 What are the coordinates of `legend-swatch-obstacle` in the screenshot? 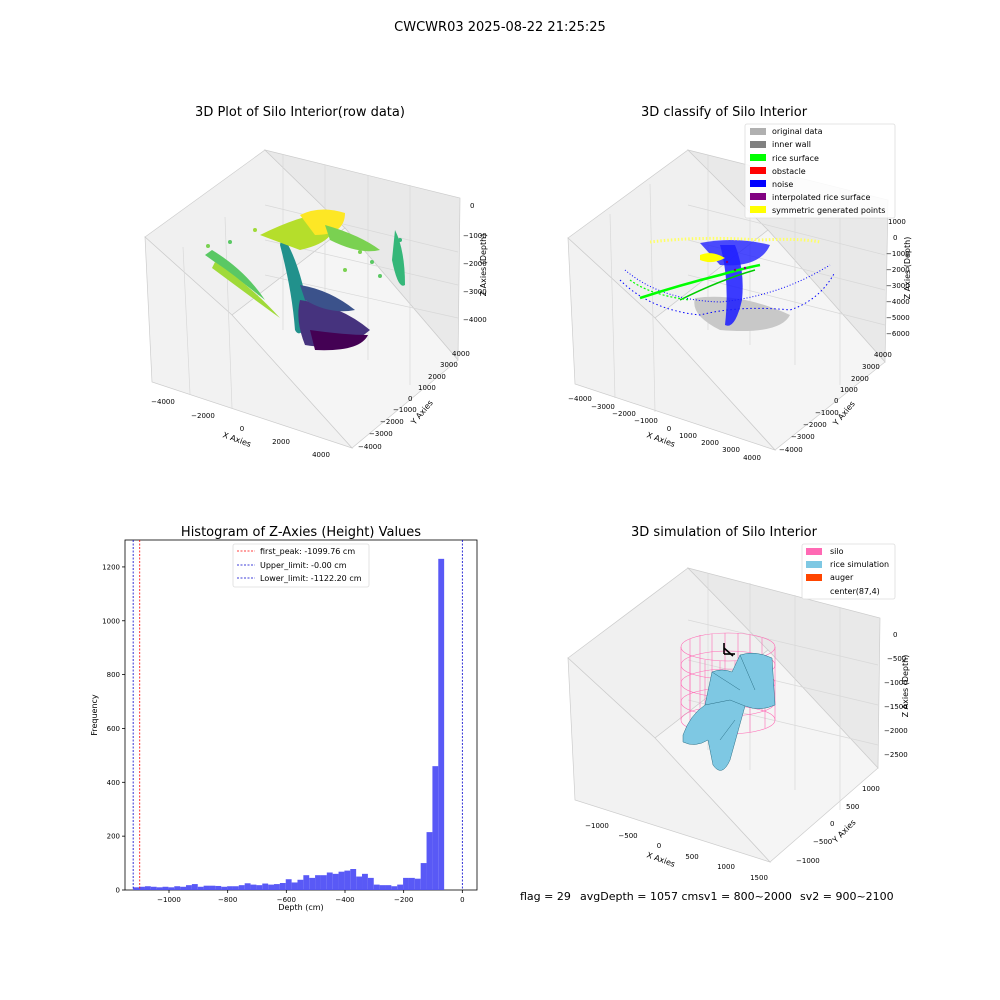 It's located at (758, 170).